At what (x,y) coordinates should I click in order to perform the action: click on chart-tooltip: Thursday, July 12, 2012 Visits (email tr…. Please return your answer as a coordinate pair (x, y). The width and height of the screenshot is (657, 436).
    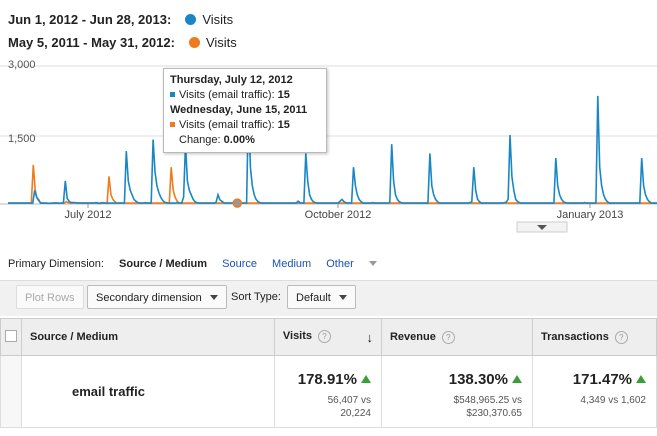
    Looking at the image, I should click on (245, 110).